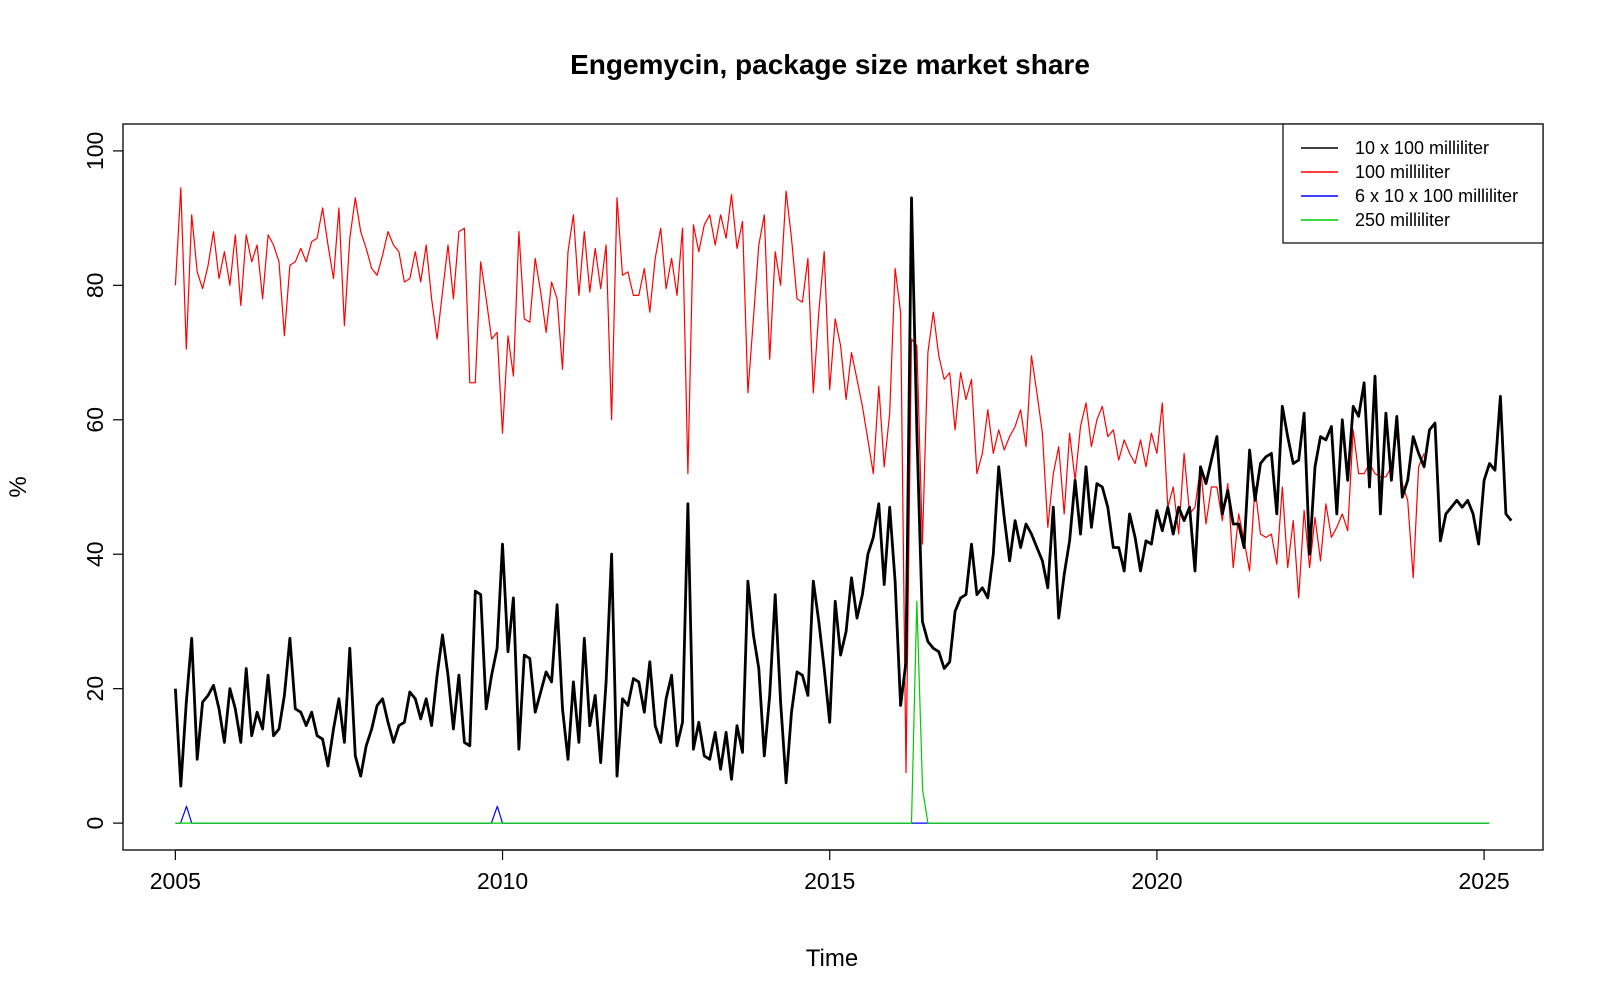 This screenshot has height=1000, width=1600. What do you see at coordinates (829, 881) in the screenshot?
I see `x-tick-label: 2015` at bounding box center [829, 881].